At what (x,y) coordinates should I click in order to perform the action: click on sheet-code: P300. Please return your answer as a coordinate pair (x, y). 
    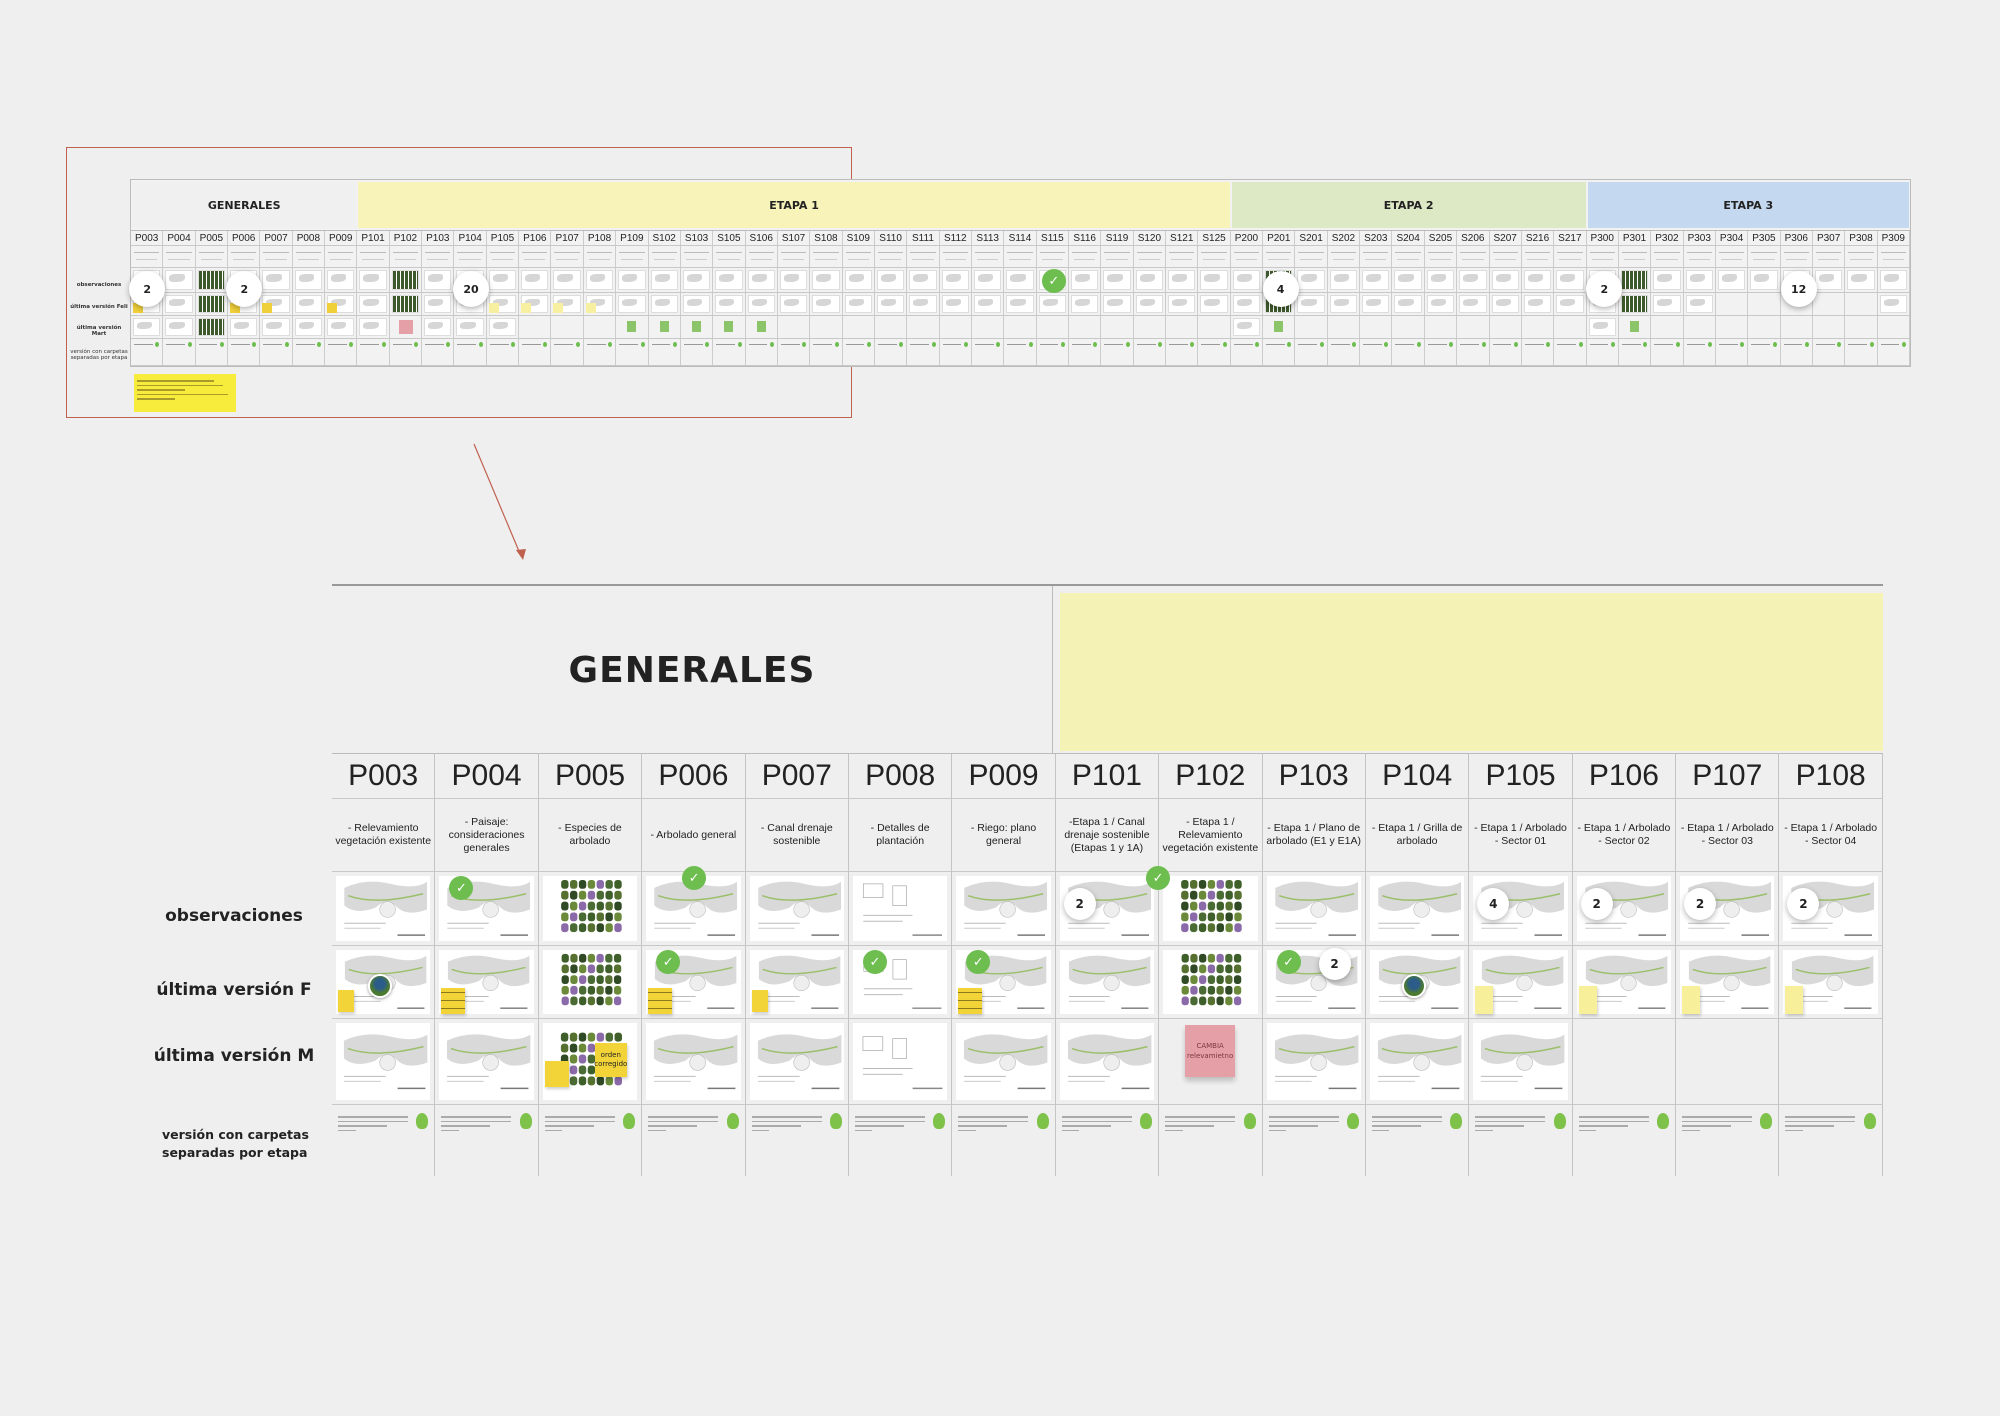
    Looking at the image, I should click on (1603, 238).